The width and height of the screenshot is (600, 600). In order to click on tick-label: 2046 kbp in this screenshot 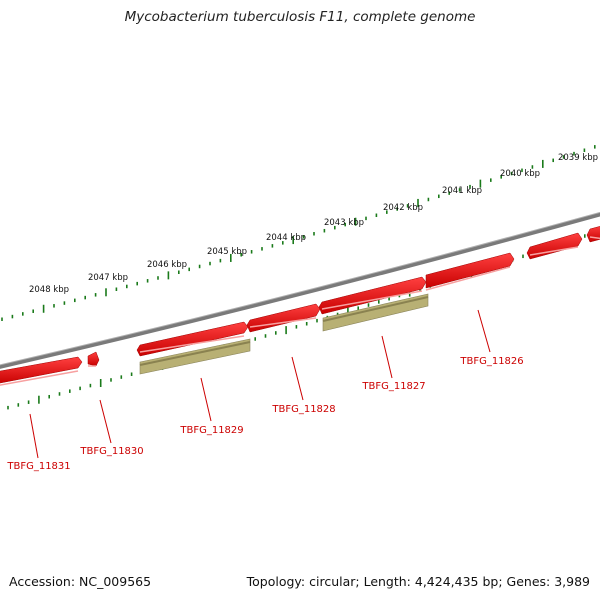, I will do `click(167, 265)`.